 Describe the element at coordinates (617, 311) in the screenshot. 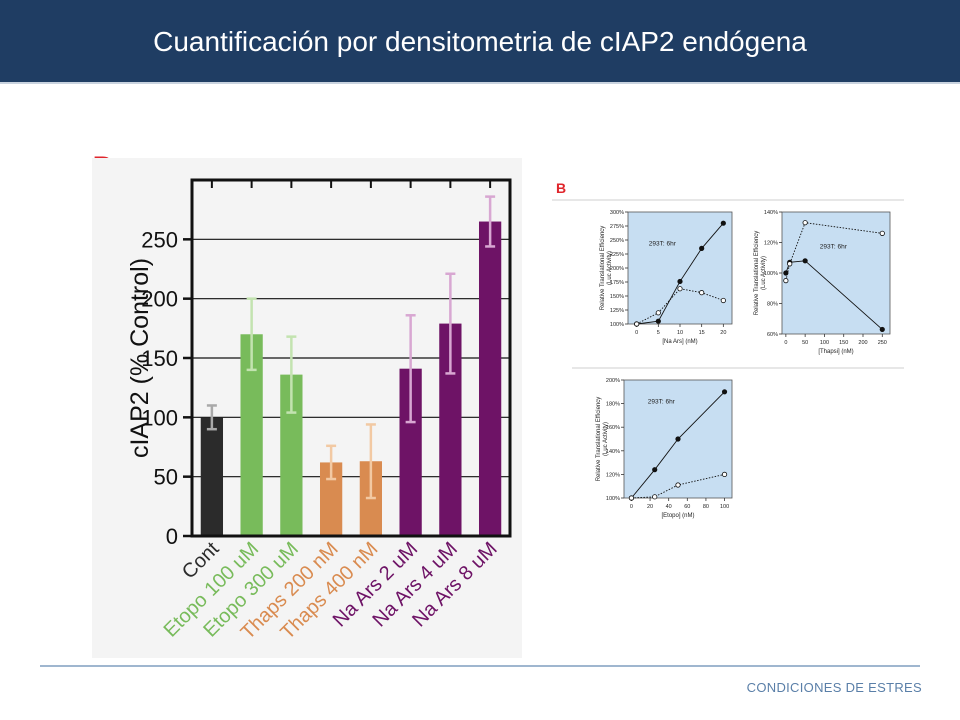

I see `y-tick-label: 125%` at that location.